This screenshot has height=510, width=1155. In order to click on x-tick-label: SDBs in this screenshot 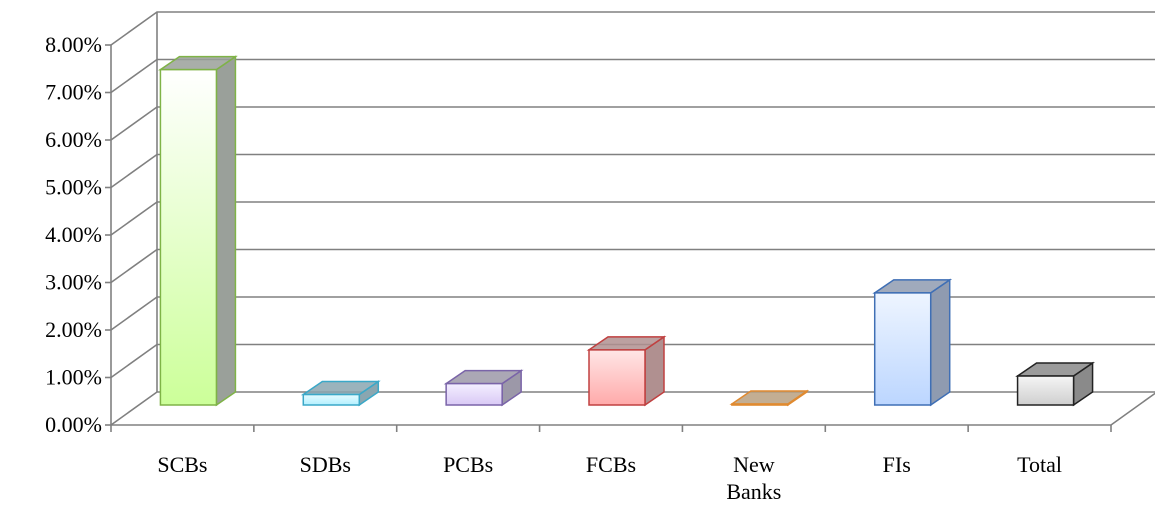, I will do `click(325, 464)`.